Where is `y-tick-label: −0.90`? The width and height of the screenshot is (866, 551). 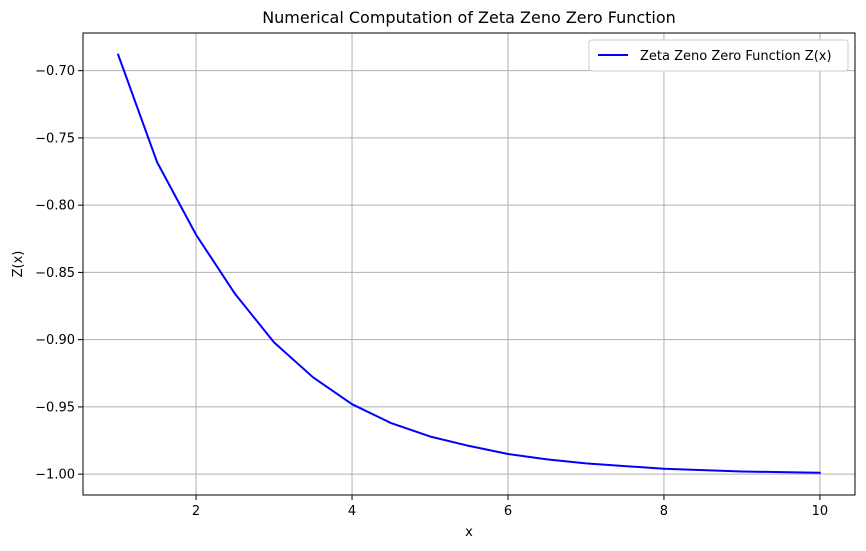 y-tick-label: −0.90 is located at coordinates (55, 340).